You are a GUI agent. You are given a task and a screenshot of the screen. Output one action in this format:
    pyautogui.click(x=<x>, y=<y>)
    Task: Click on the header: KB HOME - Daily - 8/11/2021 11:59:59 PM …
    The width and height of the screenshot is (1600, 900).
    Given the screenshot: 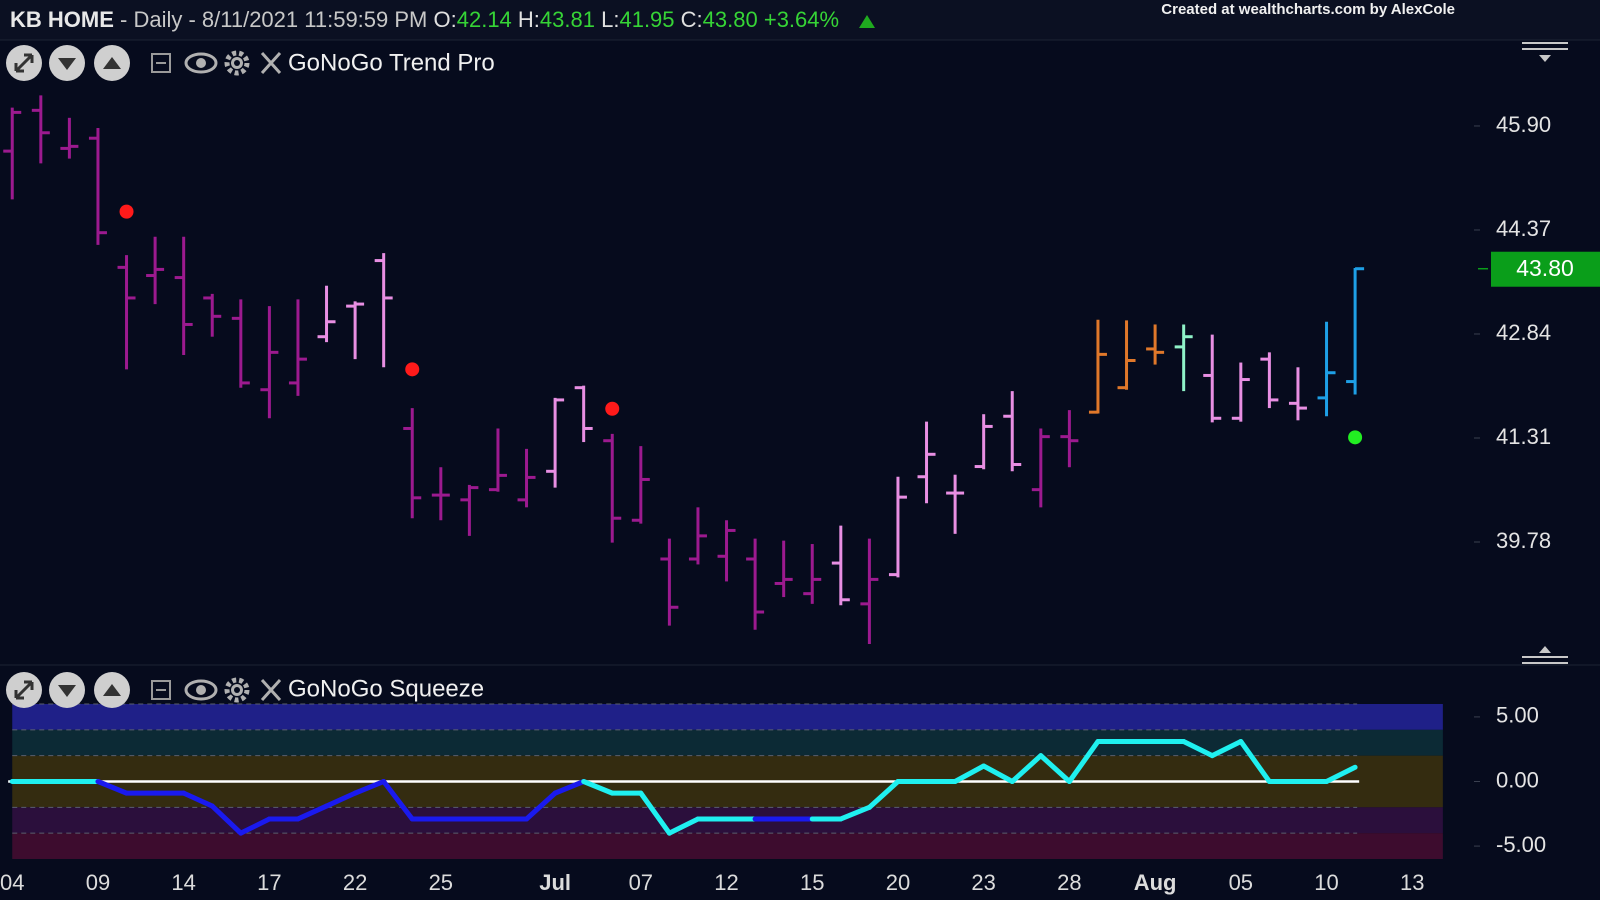 What is the action you would take?
    pyautogui.click(x=443, y=20)
    